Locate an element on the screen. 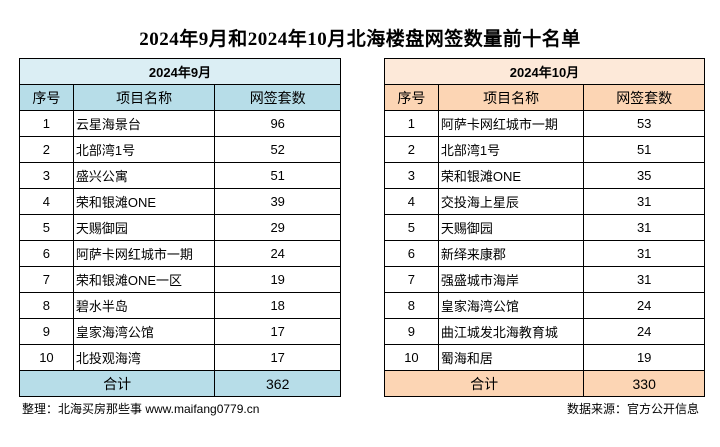  table-row: 2 北部湾1号 52 is located at coordinates (180, 149).